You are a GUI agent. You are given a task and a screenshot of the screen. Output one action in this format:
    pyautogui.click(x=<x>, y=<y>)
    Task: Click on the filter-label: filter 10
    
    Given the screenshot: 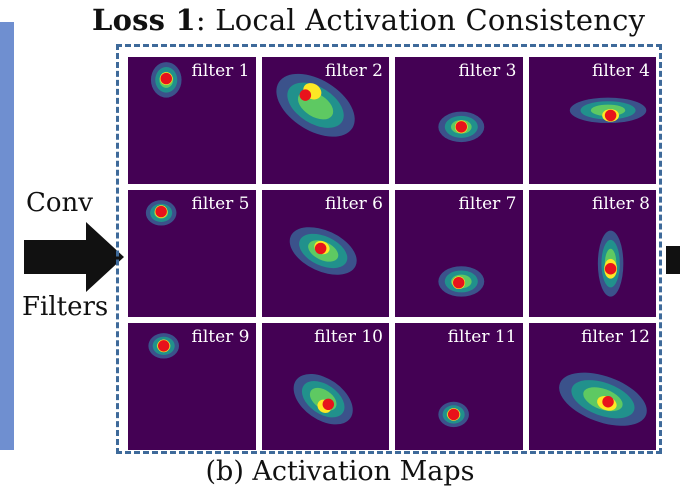 What is the action you would take?
    pyautogui.click(x=348, y=337)
    